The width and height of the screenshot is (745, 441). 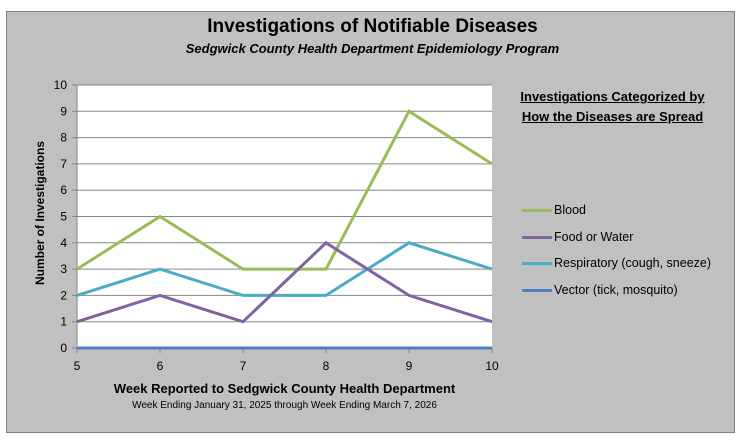 I want to click on legend-label: Blood, so click(x=570, y=210).